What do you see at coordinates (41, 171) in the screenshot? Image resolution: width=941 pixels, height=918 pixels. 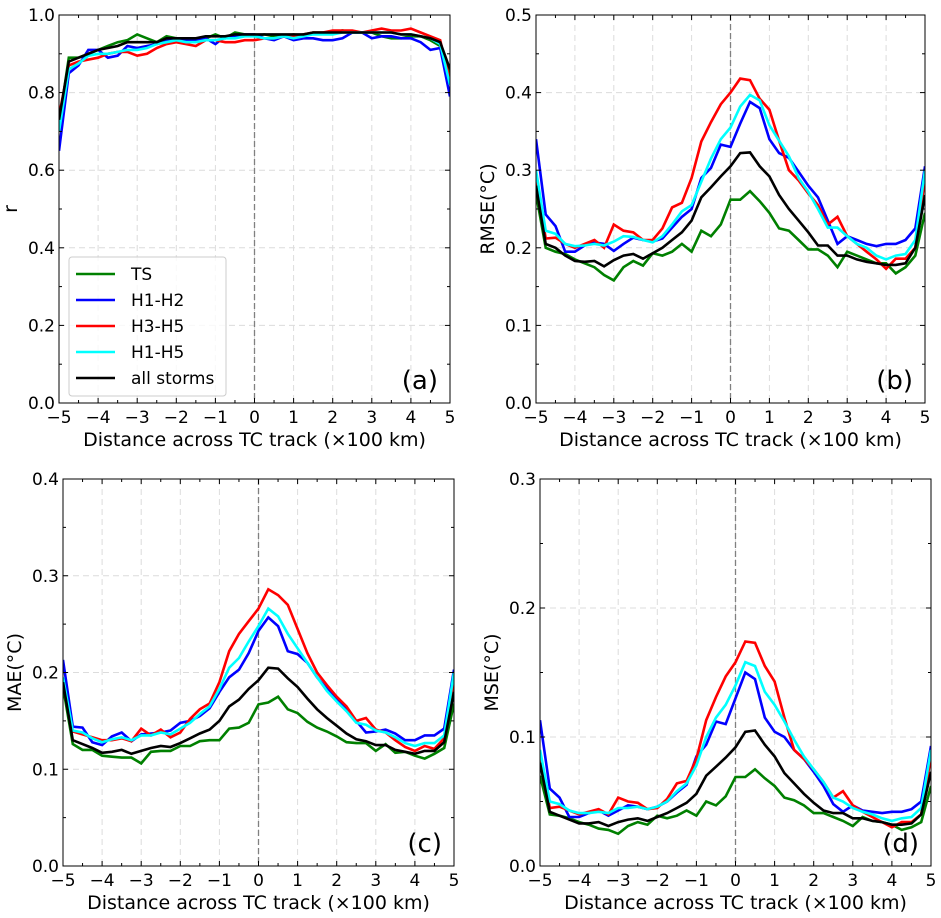 I see `y-tick-label: 0.6` at bounding box center [41, 171].